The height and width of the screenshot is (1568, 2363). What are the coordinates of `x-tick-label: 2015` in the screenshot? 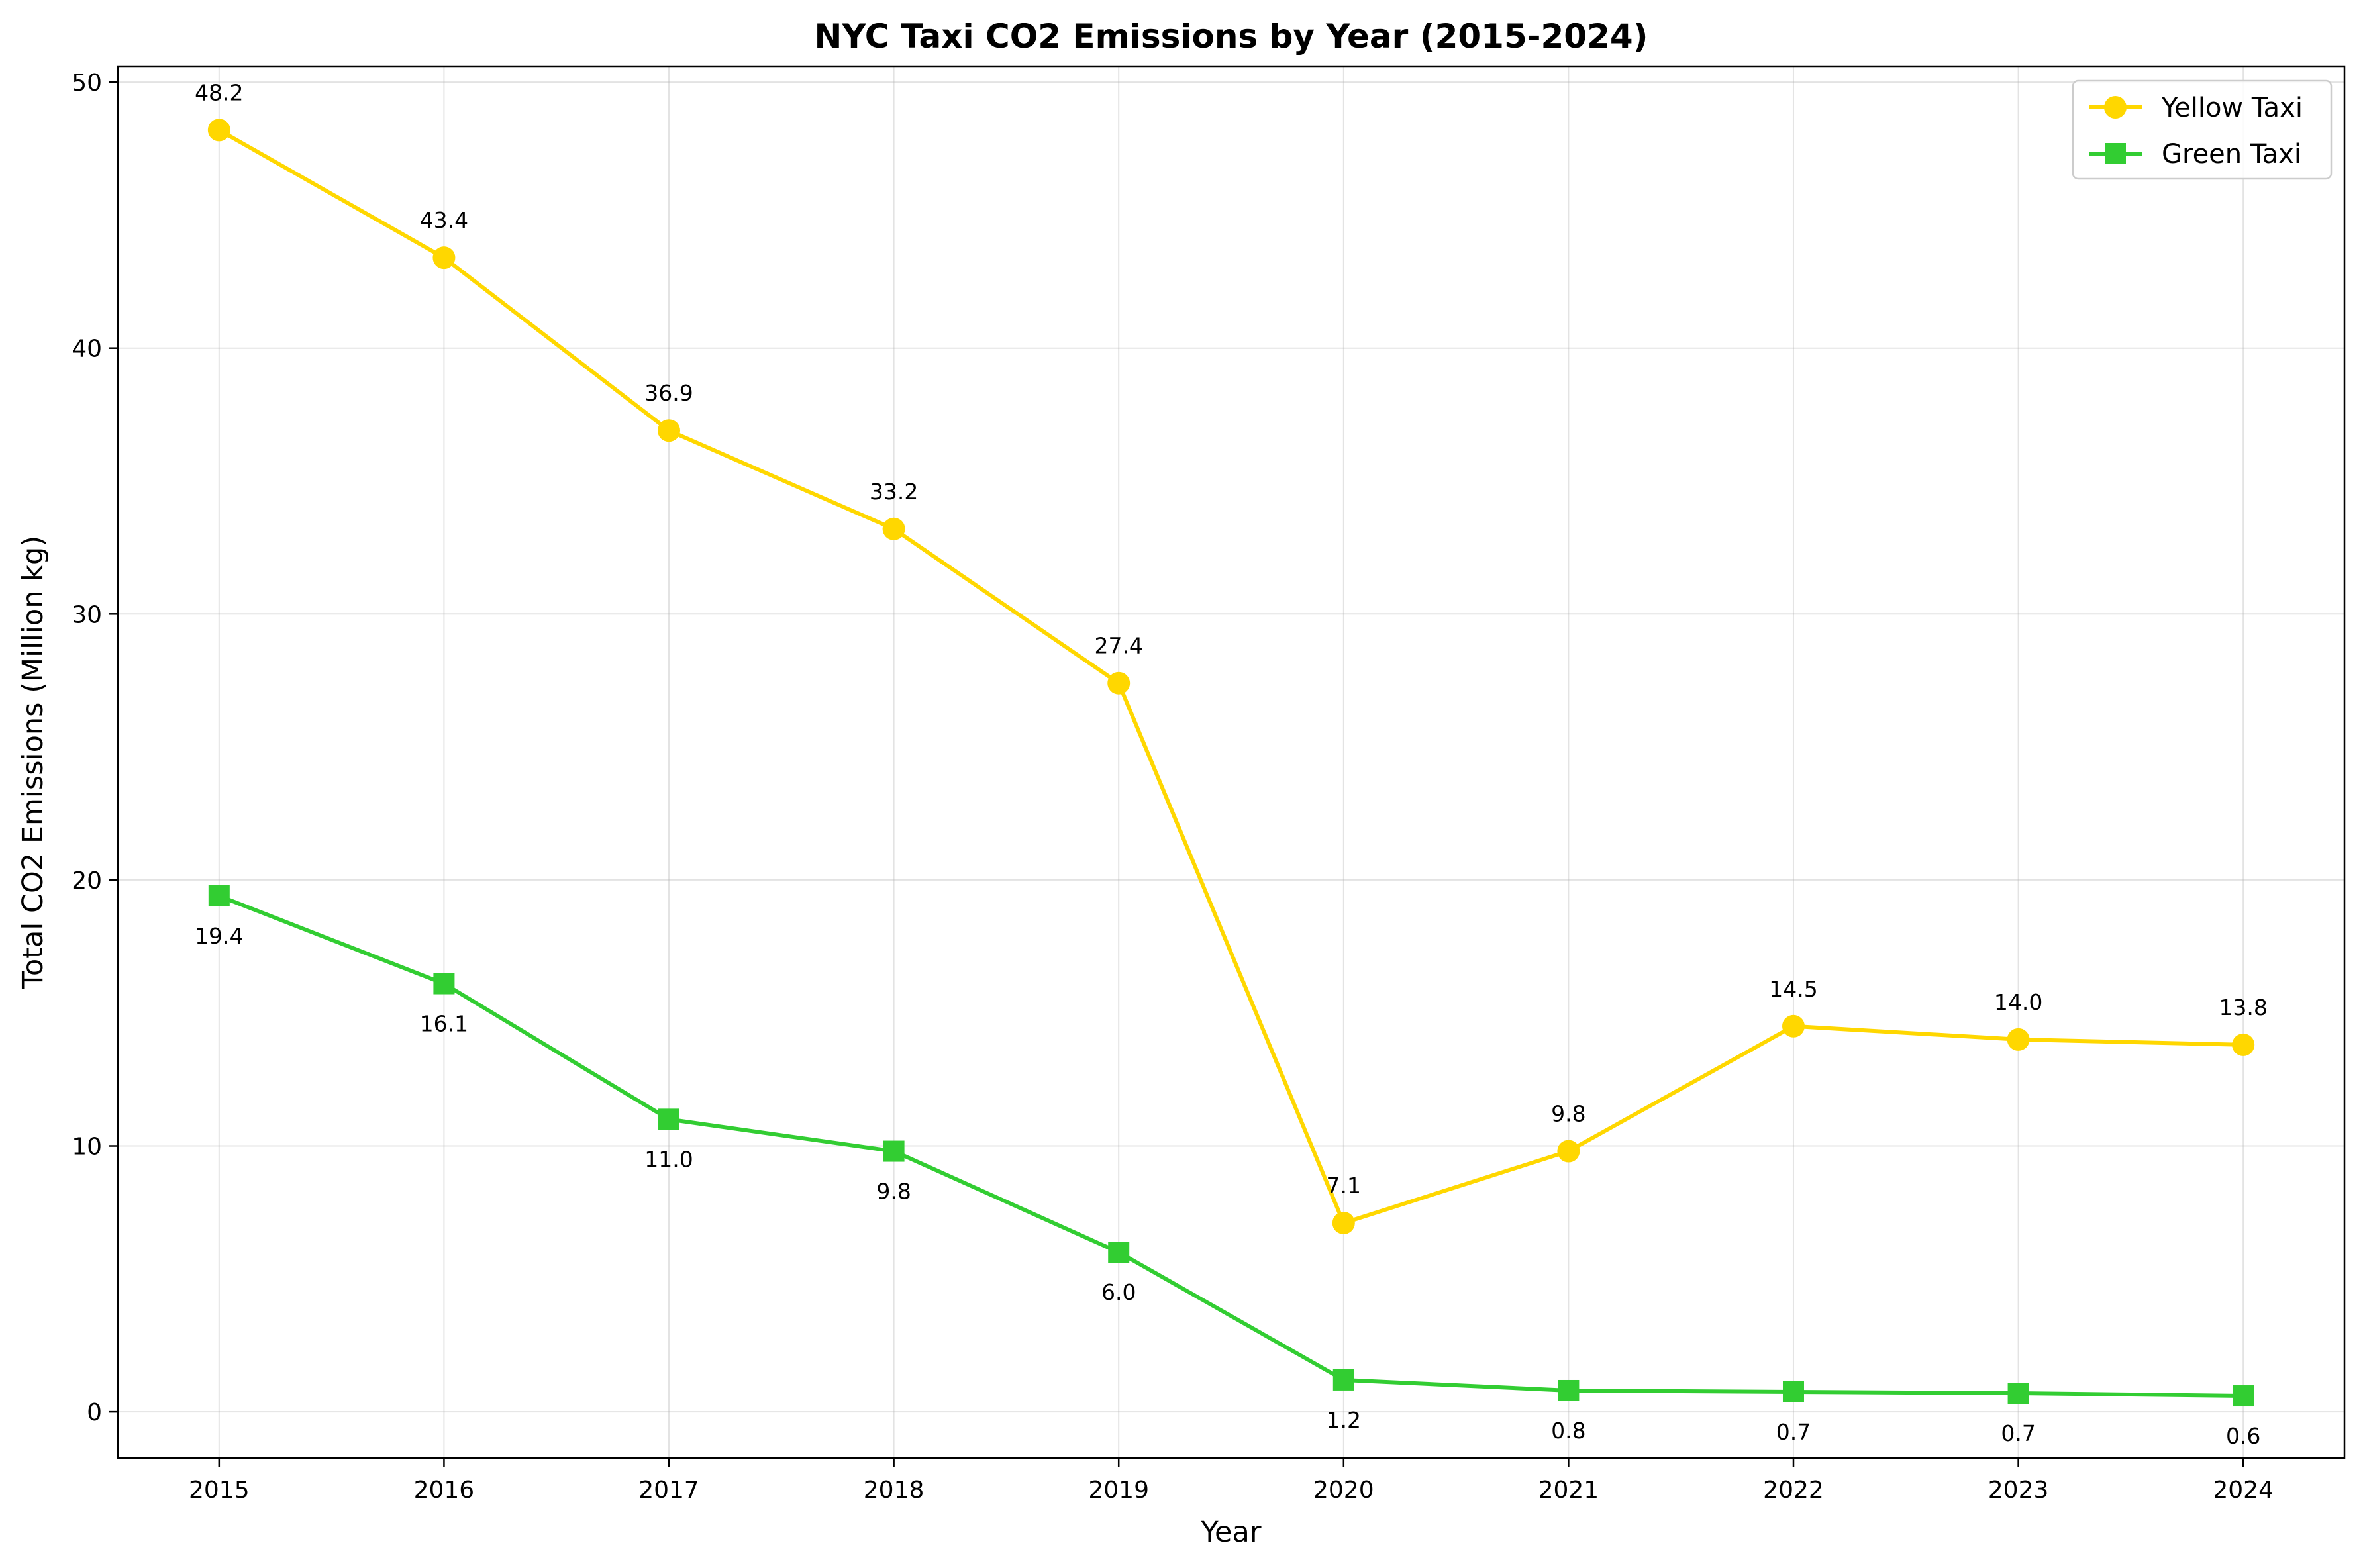 It's located at (219, 1490).